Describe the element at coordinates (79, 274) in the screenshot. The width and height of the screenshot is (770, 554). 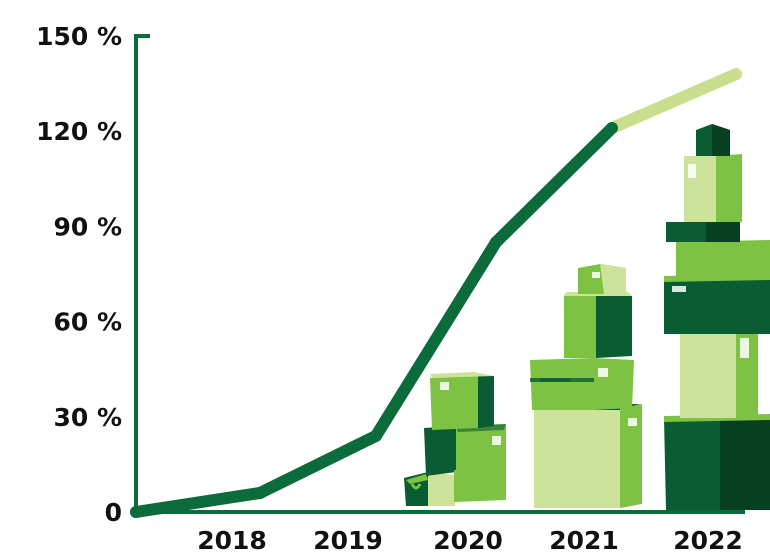
I see `y-tick-labels: 0 30 % 60 % 90 % 120 % 150 %` at that location.